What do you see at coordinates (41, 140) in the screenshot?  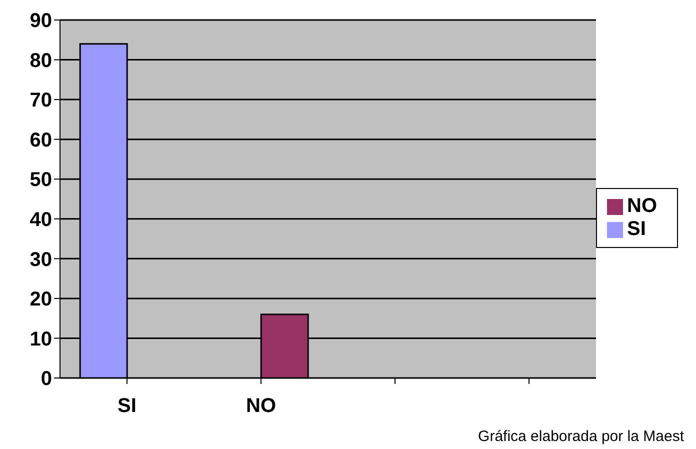 I see `y-tick-label: 60` at bounding box center [41, 140].